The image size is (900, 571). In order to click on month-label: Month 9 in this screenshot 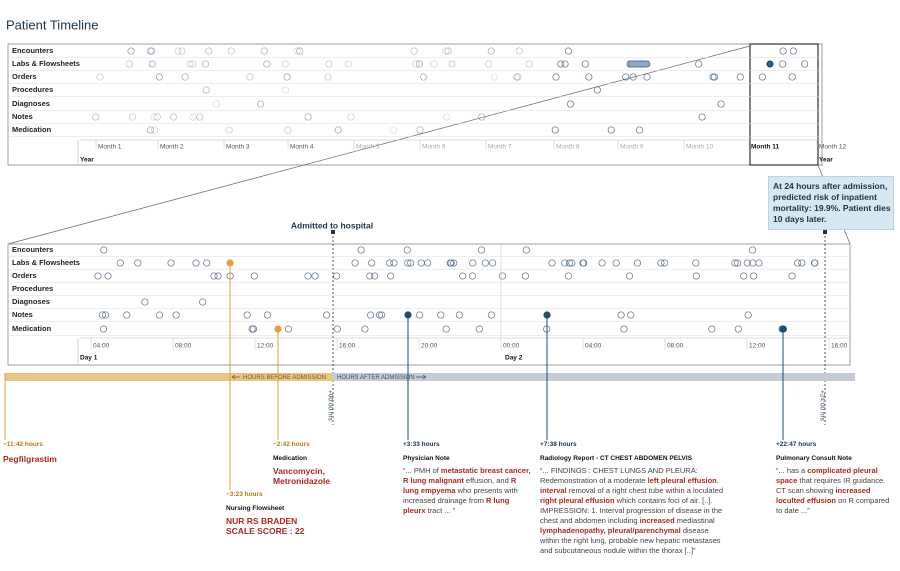, I will do `click(632, 147)`.